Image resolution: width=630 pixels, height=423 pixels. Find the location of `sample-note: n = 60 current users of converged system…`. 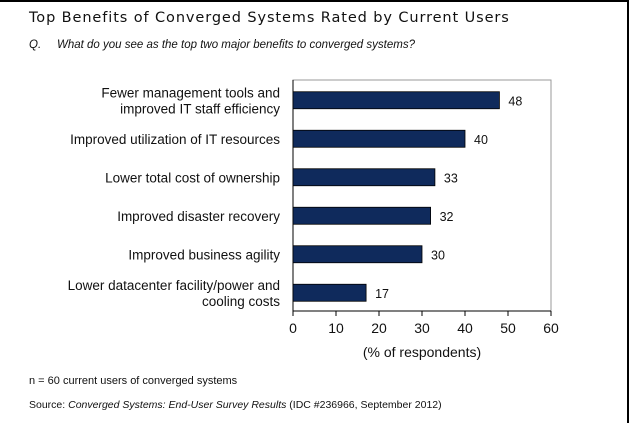

sample-note: n = 60 current users of converged system… is located at coordinates (133, 381).